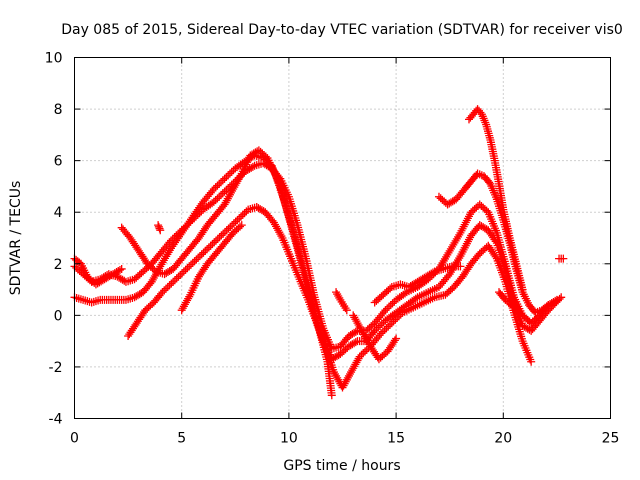 The image size is (640, 480). I want to click on y-tick-label: 6, so click(58, 162).